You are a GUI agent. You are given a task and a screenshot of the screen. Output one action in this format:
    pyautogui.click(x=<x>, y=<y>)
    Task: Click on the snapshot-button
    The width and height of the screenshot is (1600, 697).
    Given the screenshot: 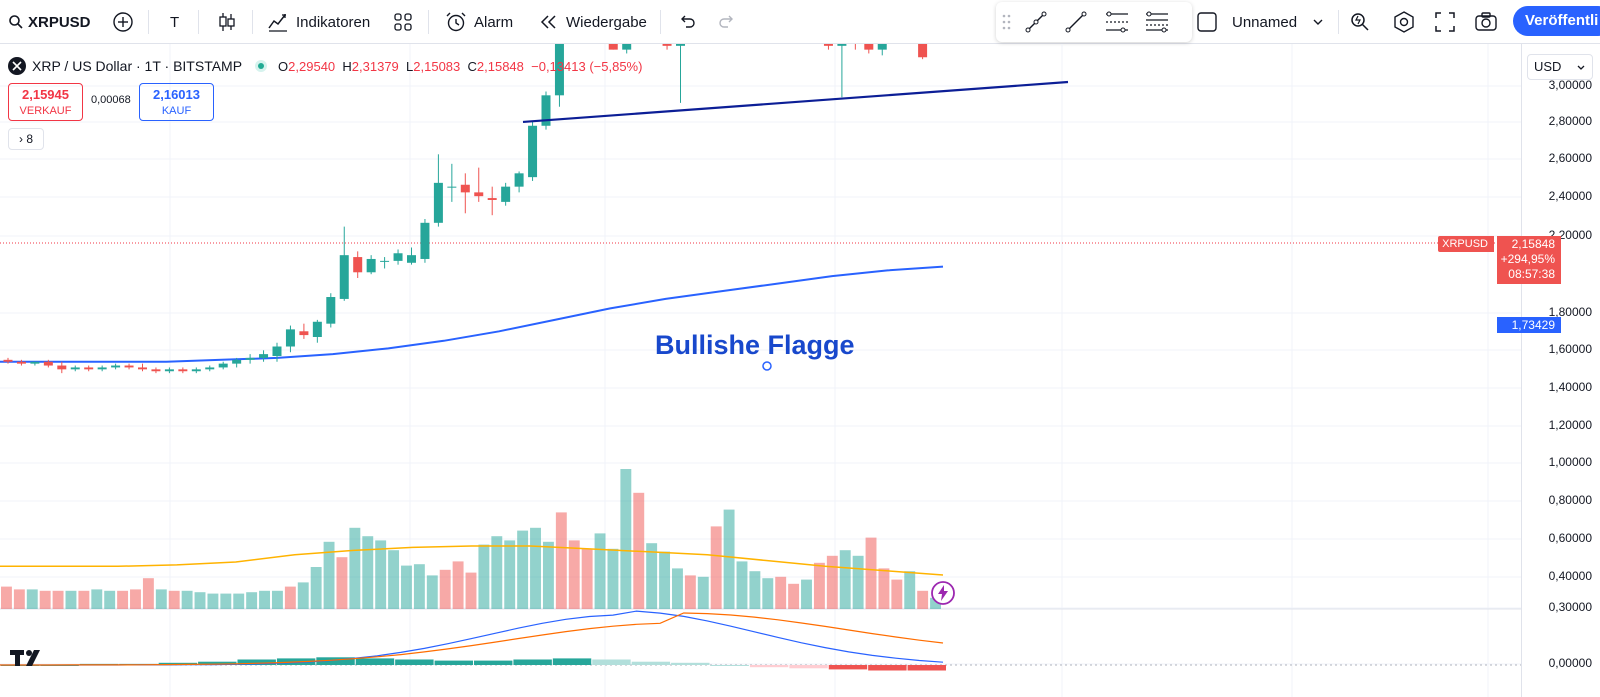 What is the action you would take?
    pyautogui.click(x=1486, y=22)
    